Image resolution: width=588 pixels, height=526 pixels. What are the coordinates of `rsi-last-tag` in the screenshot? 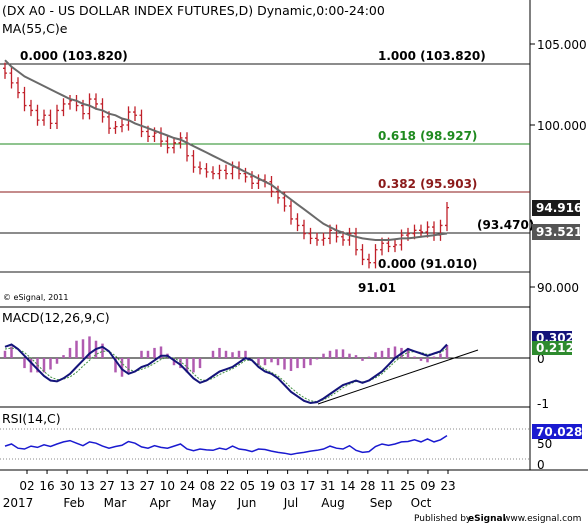 It's located at (557, 431).